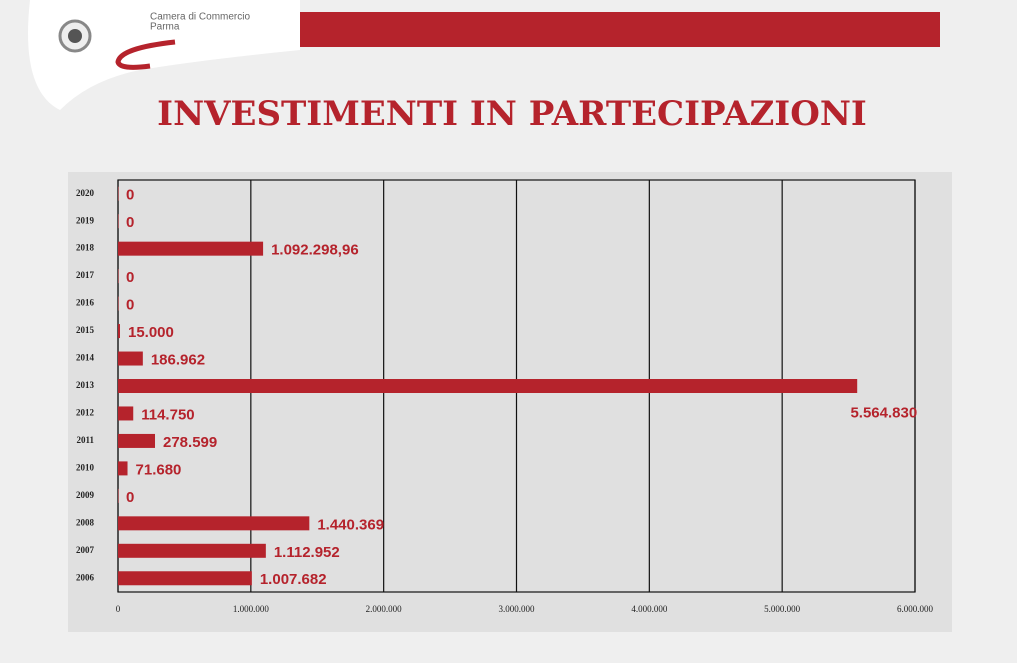  Describe the element at coordinates (85, 522) in the screenshot. I see `y-tick-label: 2008` at that location.